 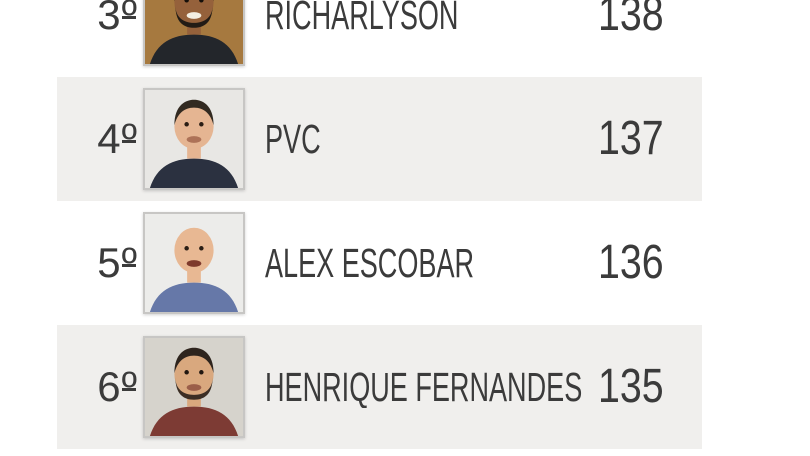 I want to click on player-name: HENRIQUE FERNANDES, so click(x=424, y=387).